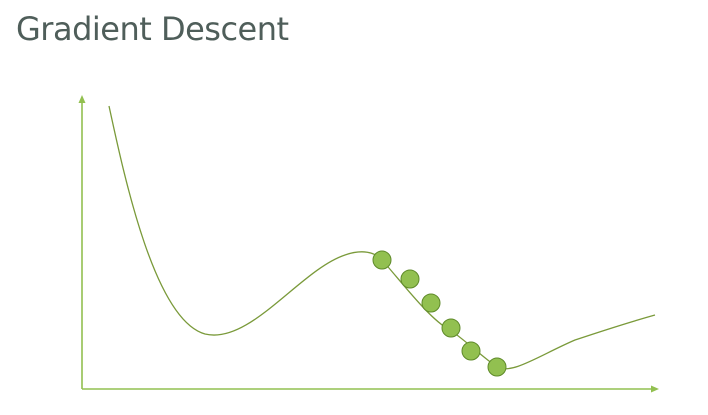 The width and height of the screenshot is (708, 415). What do you see at coordinates (439, 313) in the screenshot?
I see `descent-steps` at bounding box center [439, 313].